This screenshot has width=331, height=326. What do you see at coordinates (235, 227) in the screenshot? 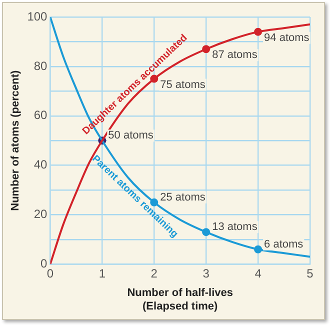
I see `data-label: 13 atoms` at bounding box center [235, 227].